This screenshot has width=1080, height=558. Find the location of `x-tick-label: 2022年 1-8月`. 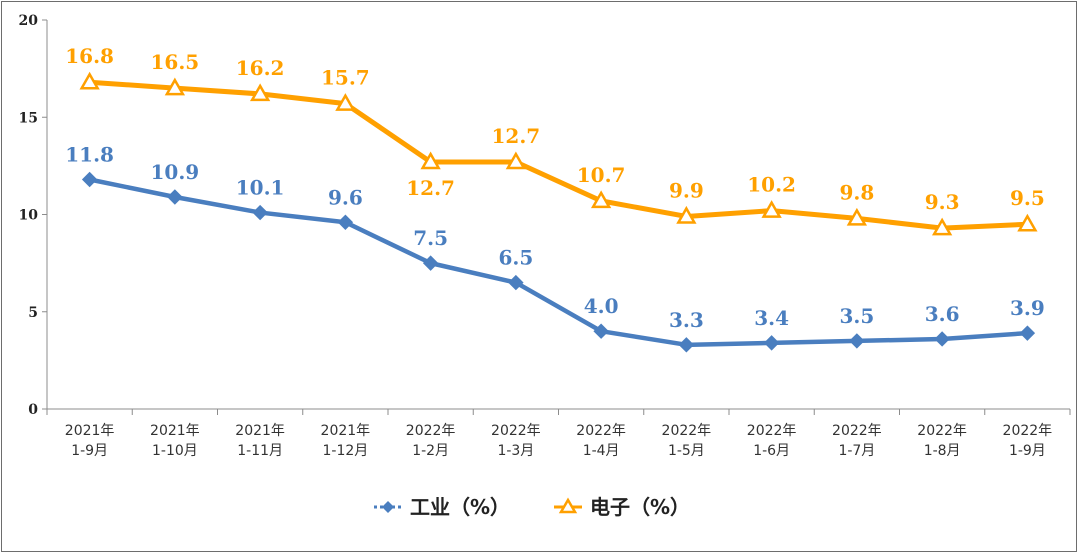

x-tick-label: 2022年 1-8月 is located at coordinates (942, 441).